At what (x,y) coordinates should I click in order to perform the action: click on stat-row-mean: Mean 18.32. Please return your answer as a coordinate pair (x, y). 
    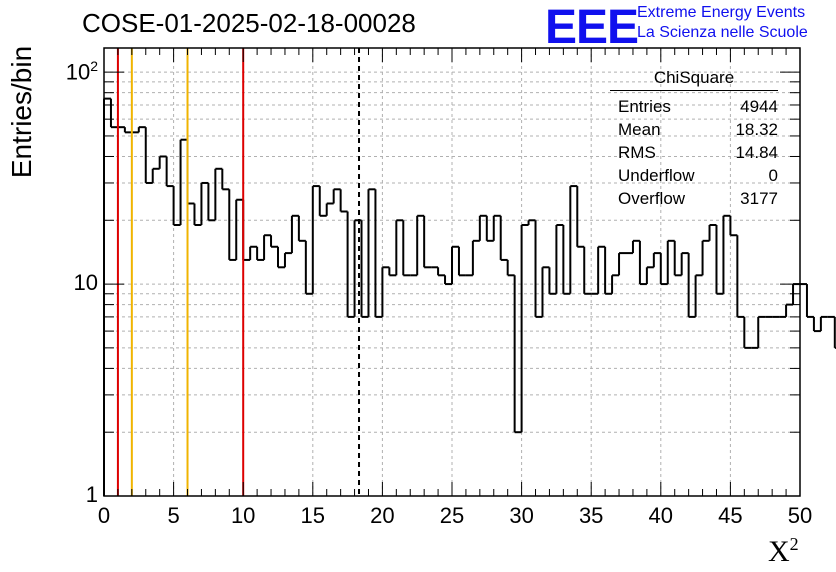
    Looking at the image, I should click on (698, 129).